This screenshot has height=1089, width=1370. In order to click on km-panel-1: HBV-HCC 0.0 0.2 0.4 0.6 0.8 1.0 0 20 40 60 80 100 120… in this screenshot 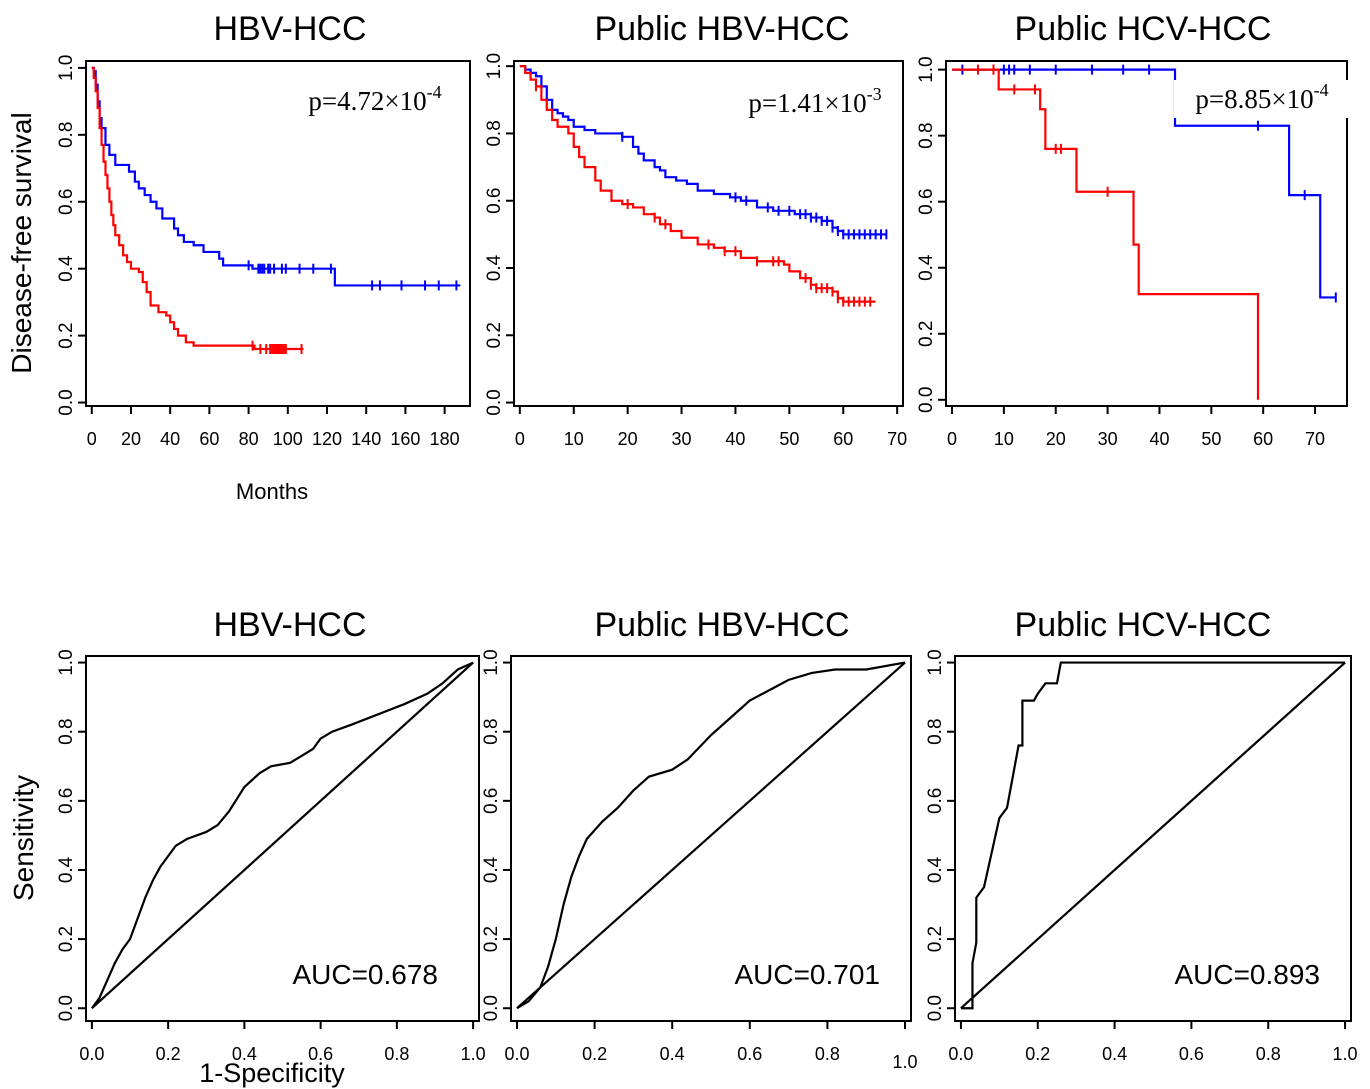, I will do `click(263, 229)`.